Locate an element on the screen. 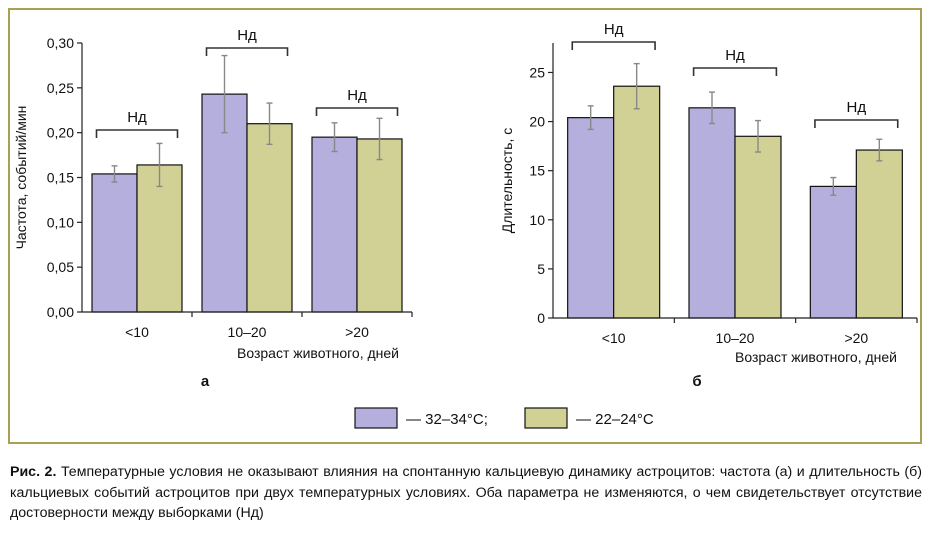 This screenshot has width=932, height=537. panel-label: б is located at coordinates (696, 381).